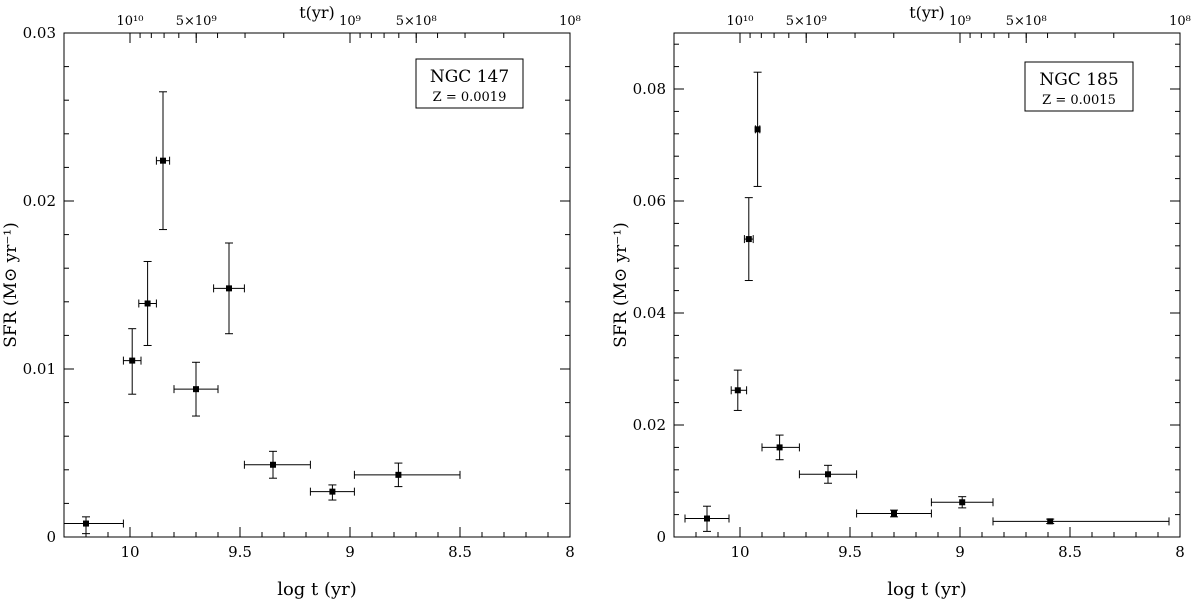  I want to click on y-tick-label: 0.08, so click(649, 89).